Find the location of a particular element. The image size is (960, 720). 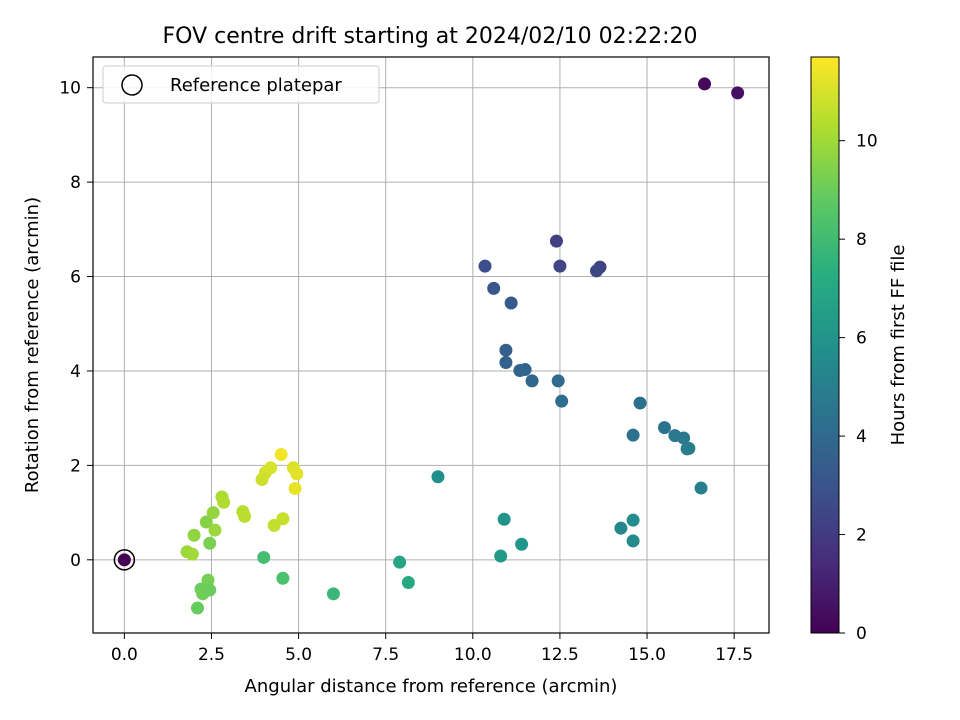

x-tick-label: 15.0 is located at coordinates (647, 655).